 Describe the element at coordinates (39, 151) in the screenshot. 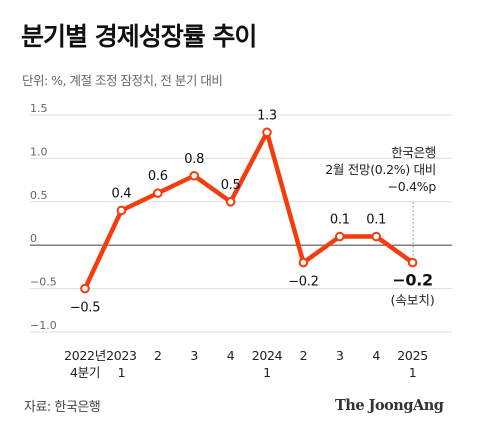

I see `y-tick-label: 1.0` at that location.